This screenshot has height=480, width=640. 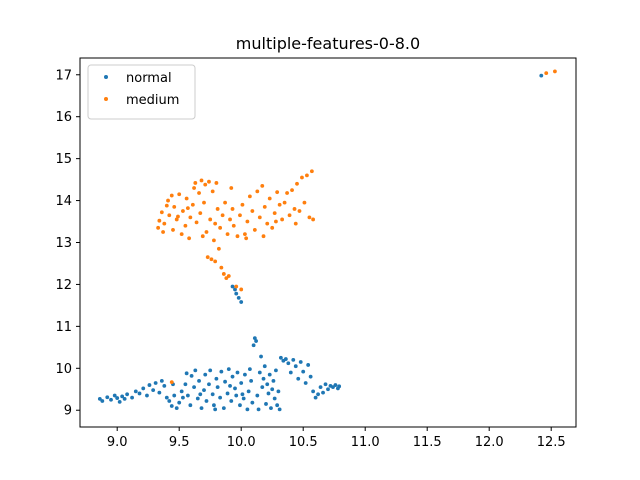 What do you see at coordinates (63, 243) in the screenshot?
I see `y-tick-label-4: 13` at bounding box center [63, 243].